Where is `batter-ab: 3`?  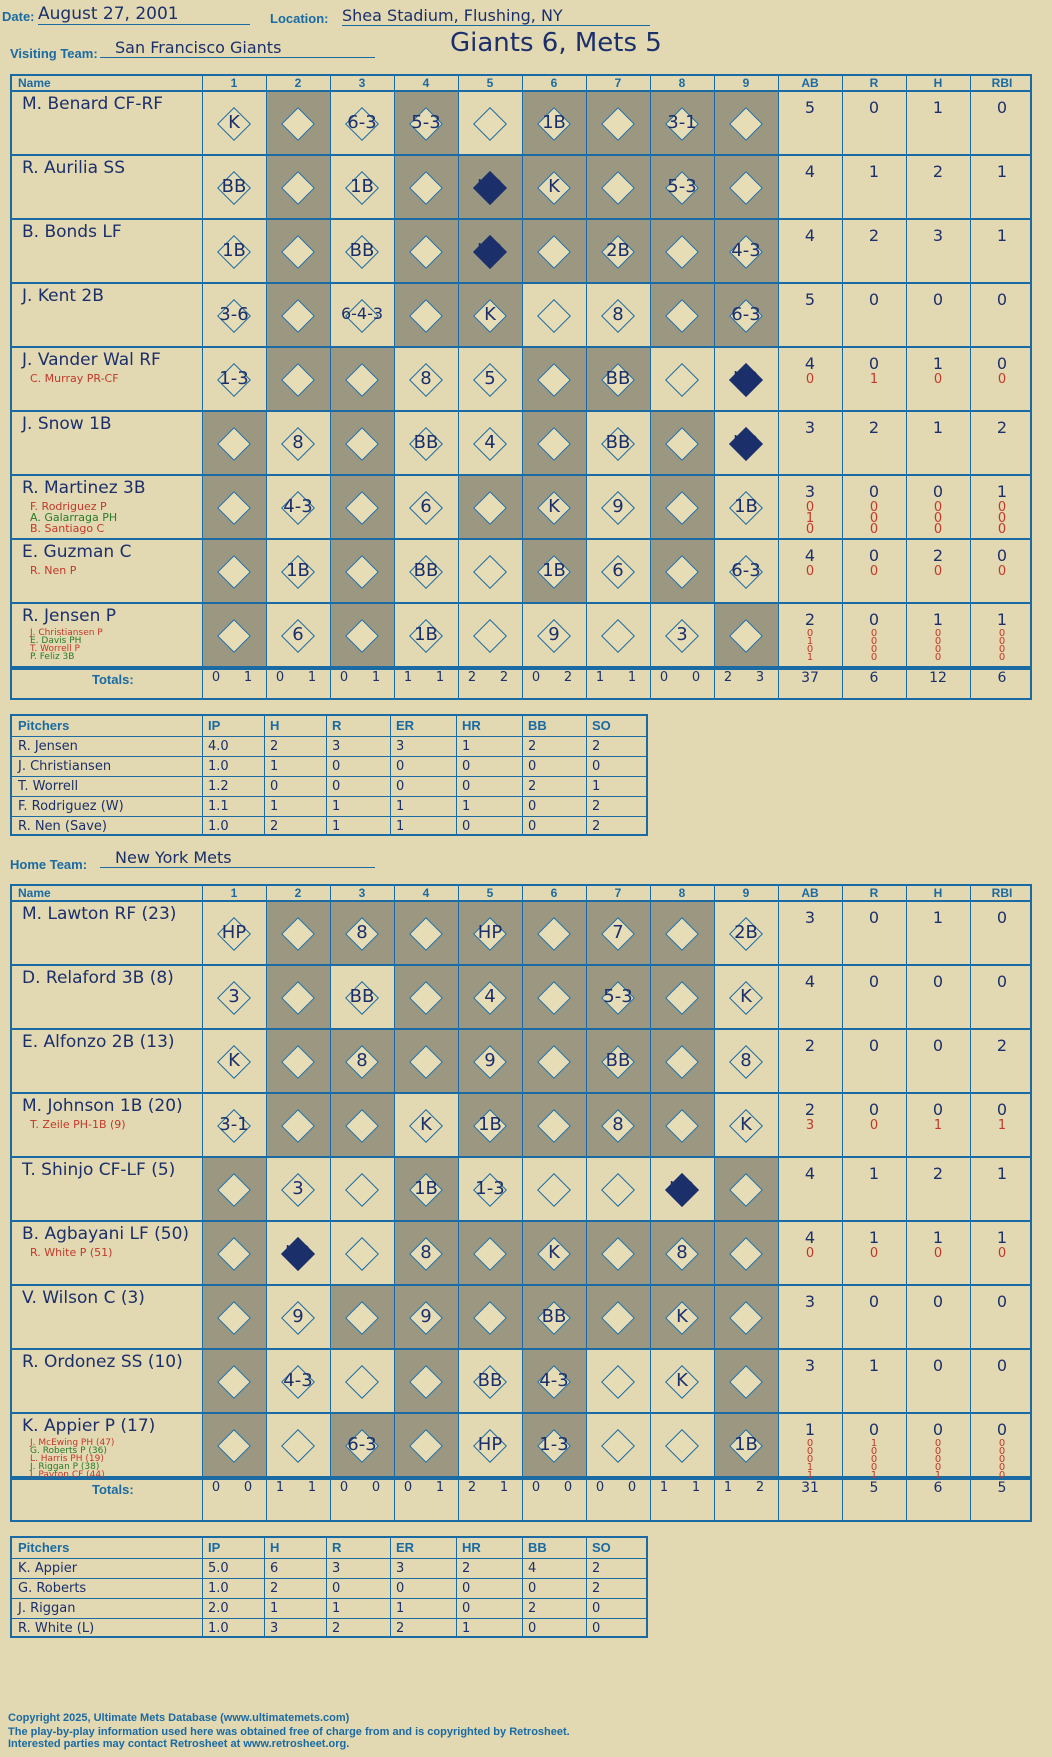 batter-ab: 3 is located at coordinates (810, 1365).